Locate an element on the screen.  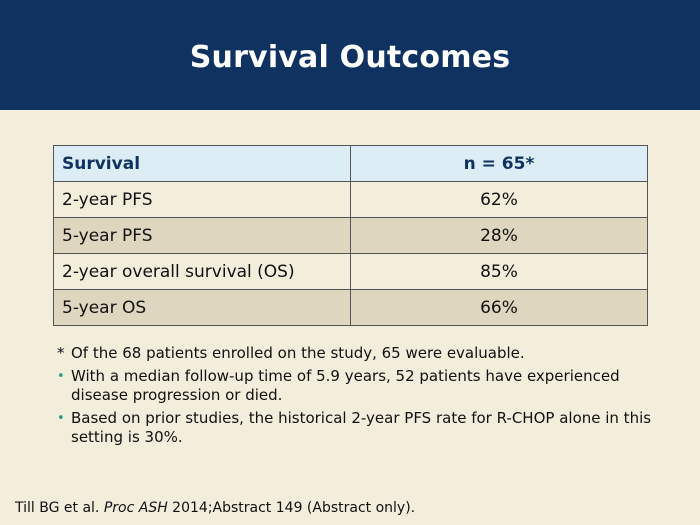
column-header-survival: Survival is located at coordinates (202, 163).